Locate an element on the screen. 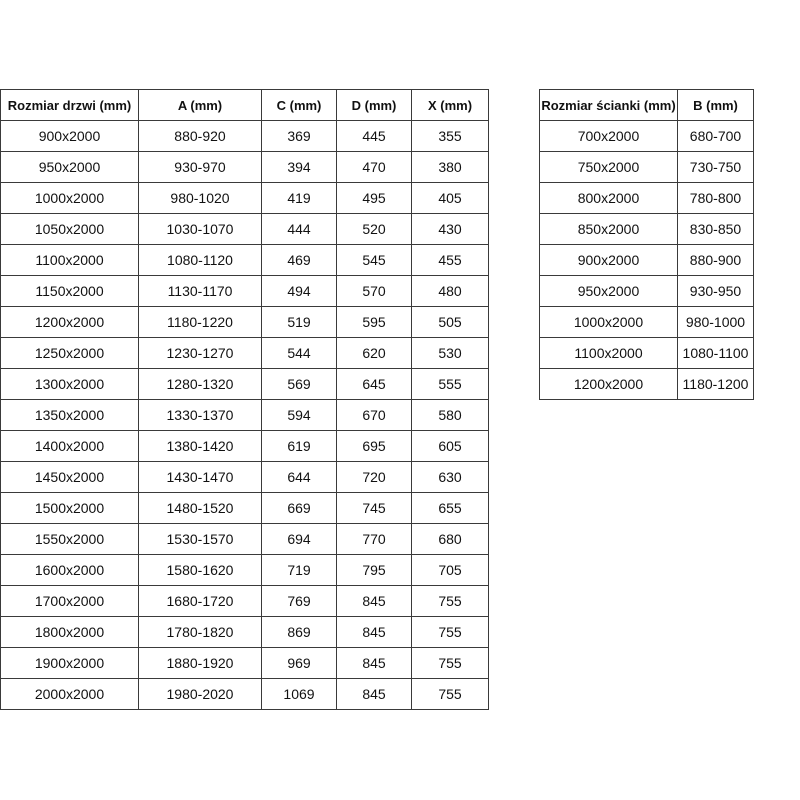  table-cell: 1100x2000 is located at coordinates (69, 260).